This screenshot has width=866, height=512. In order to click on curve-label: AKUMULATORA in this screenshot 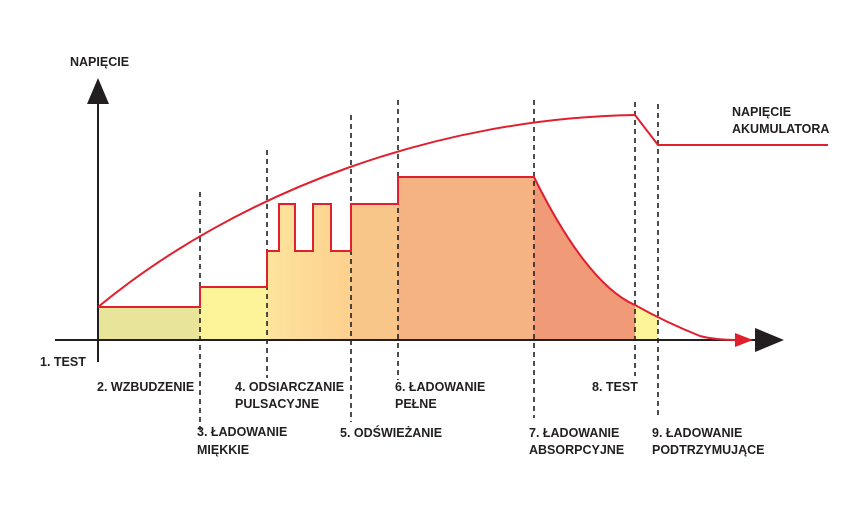, I will do `click(780, 129)`.